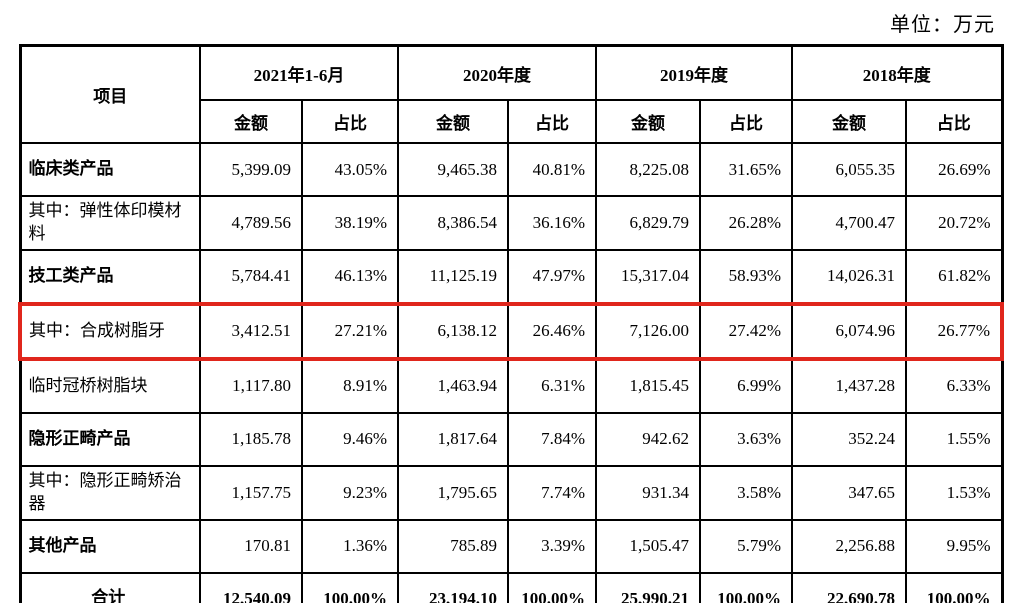 This screenshot has width=1013, height=603. Describe the element at coordinates (648, 169) in the screenshot. I see `amount-cell: 8,225.08` at that location.